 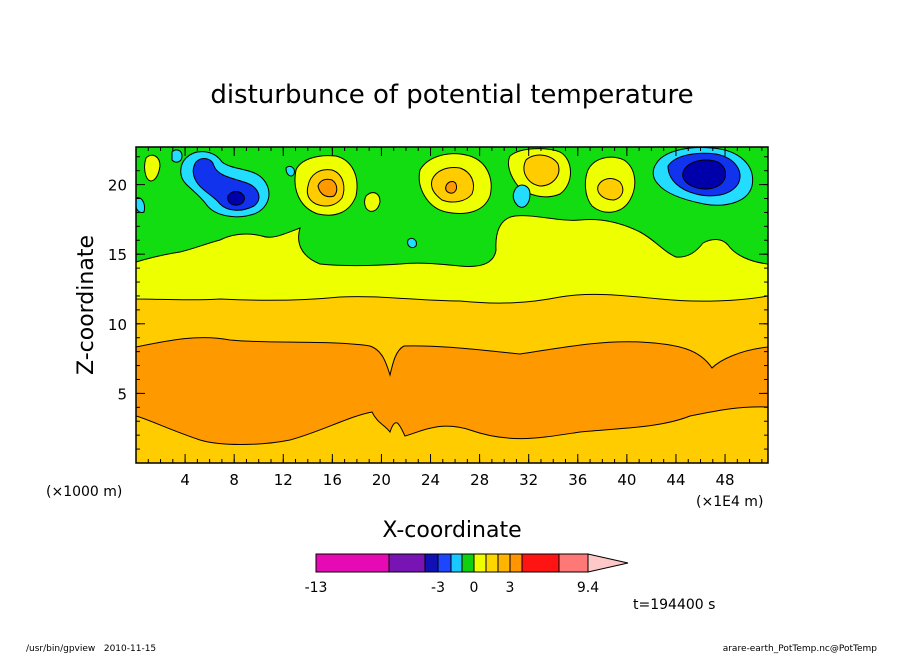 I want to click on colorbar-label: 3, so click(x=510, y=588).